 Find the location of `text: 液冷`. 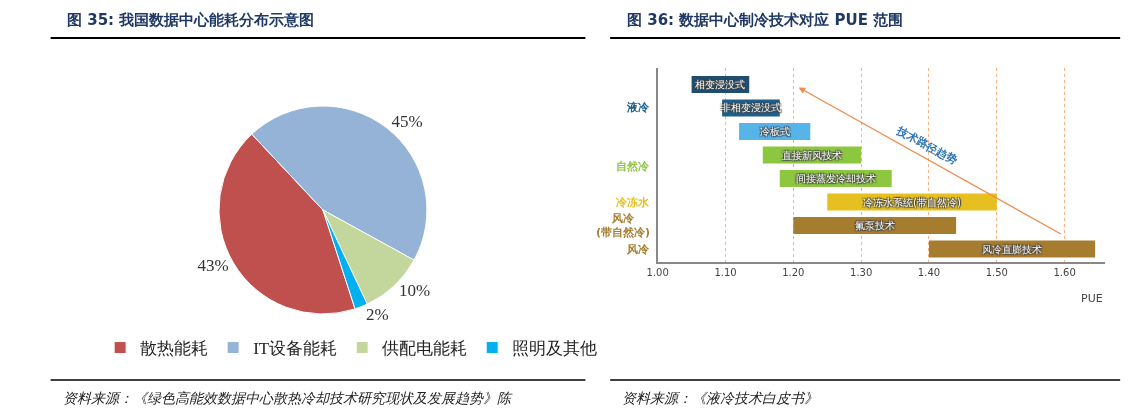

text: 液冷 is located at coordinates (638, 107).